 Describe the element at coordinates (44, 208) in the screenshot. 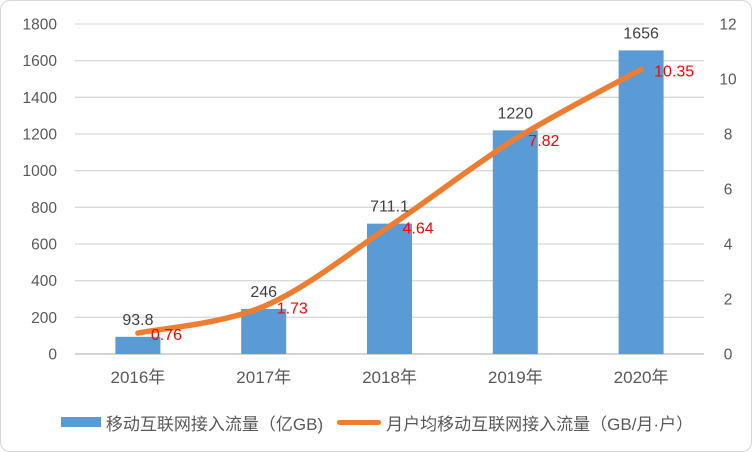

I see `primary-axis-tick-label: 800` at that location.